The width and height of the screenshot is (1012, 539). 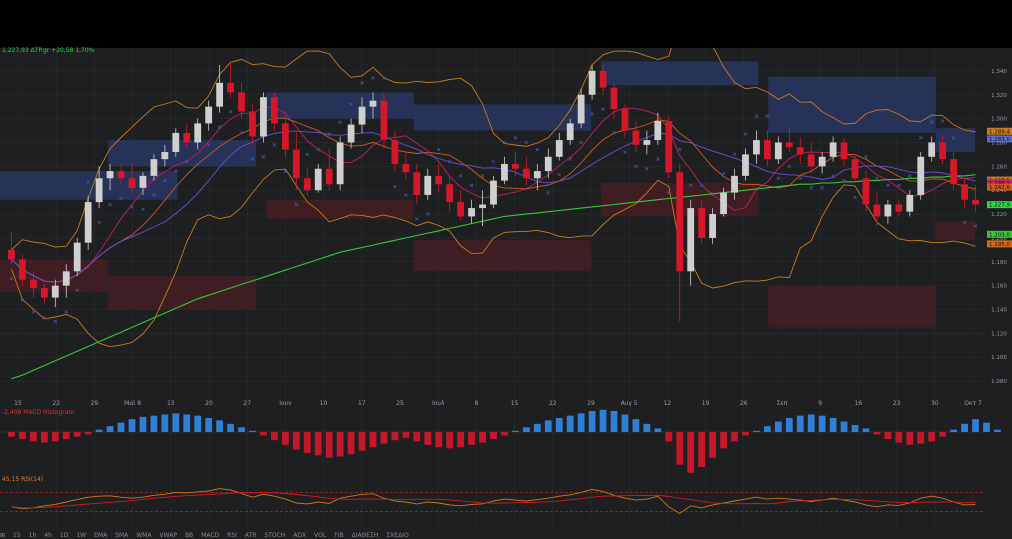 What do you see at coordinates (999, 358) in the screenshot?
I see `y-tick-label: 1.100` at bounding box center [999, 358].